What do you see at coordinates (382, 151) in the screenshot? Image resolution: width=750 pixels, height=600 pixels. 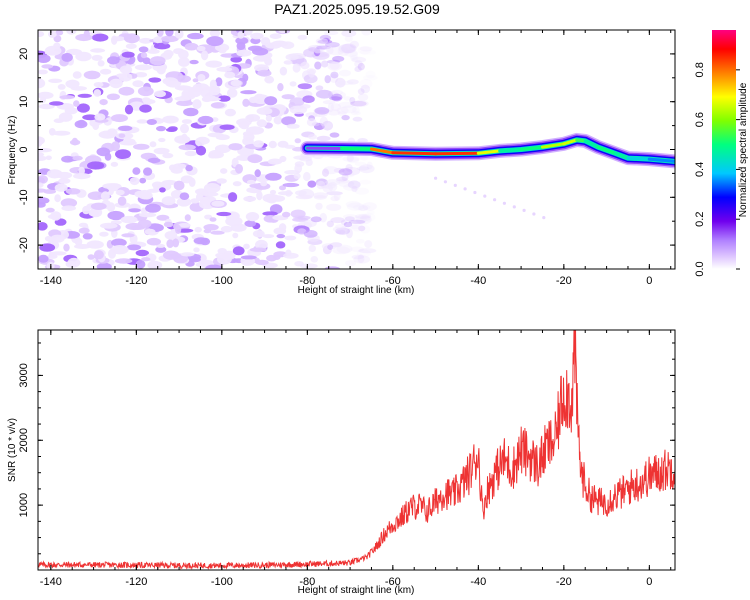 I see `signal-ridge-core` at bounding box center [382, 151].